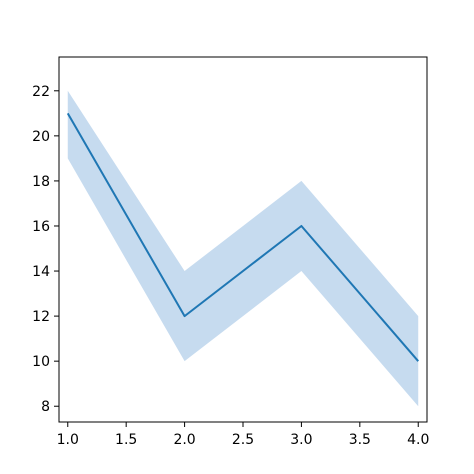 The width and height of the screenshot is (474, 474). Describe the element at coordinates (41, 182) in the screenshot. I see `y-tick-label: 18` at that location.